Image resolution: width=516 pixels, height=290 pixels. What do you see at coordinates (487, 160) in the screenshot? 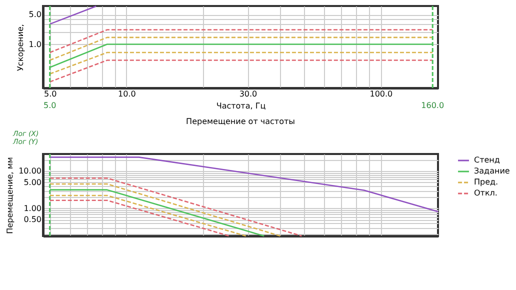
I see `legend-label: Стенд` at bounding box center [487, 160].